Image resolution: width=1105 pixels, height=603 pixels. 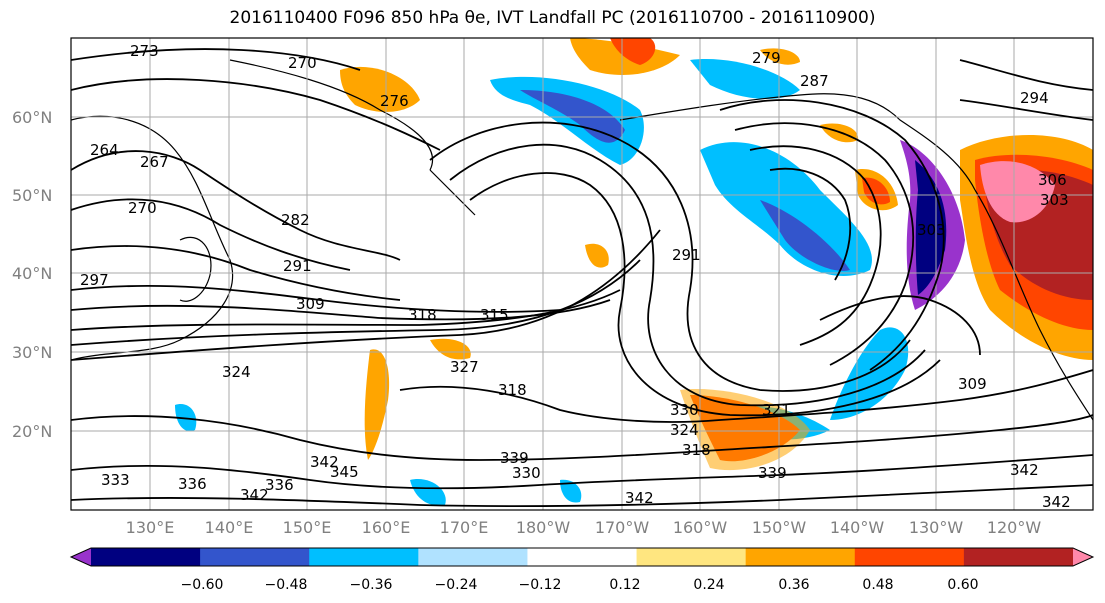 What do you see at coordinates (202, 585) in the screenshot?
I see `colorbar-tick-label: −0.60` at bounding box center [202, 585].